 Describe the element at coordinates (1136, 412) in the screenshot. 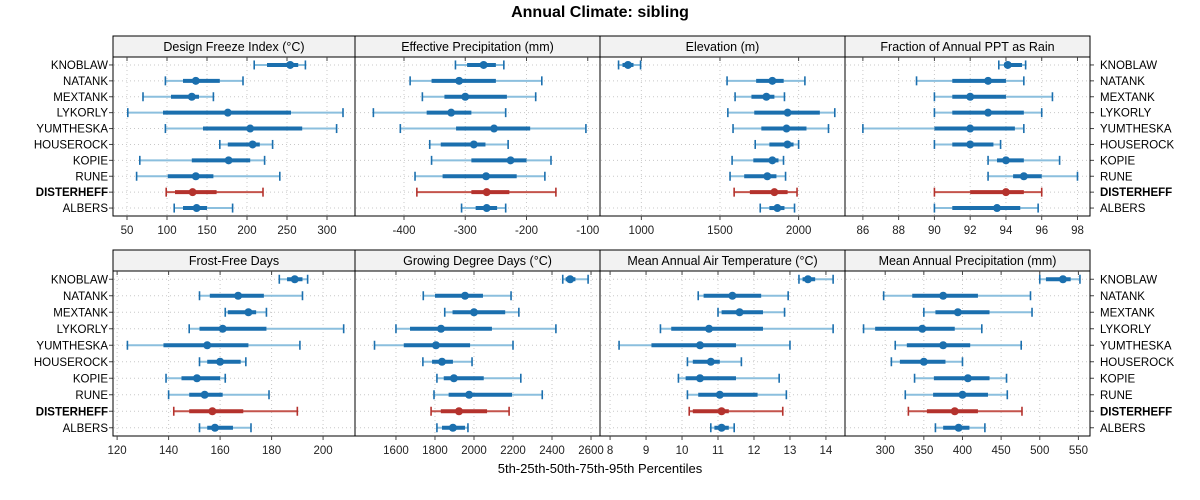

I see `row-label-right-disterheff: DISTERHEFF` at that location.